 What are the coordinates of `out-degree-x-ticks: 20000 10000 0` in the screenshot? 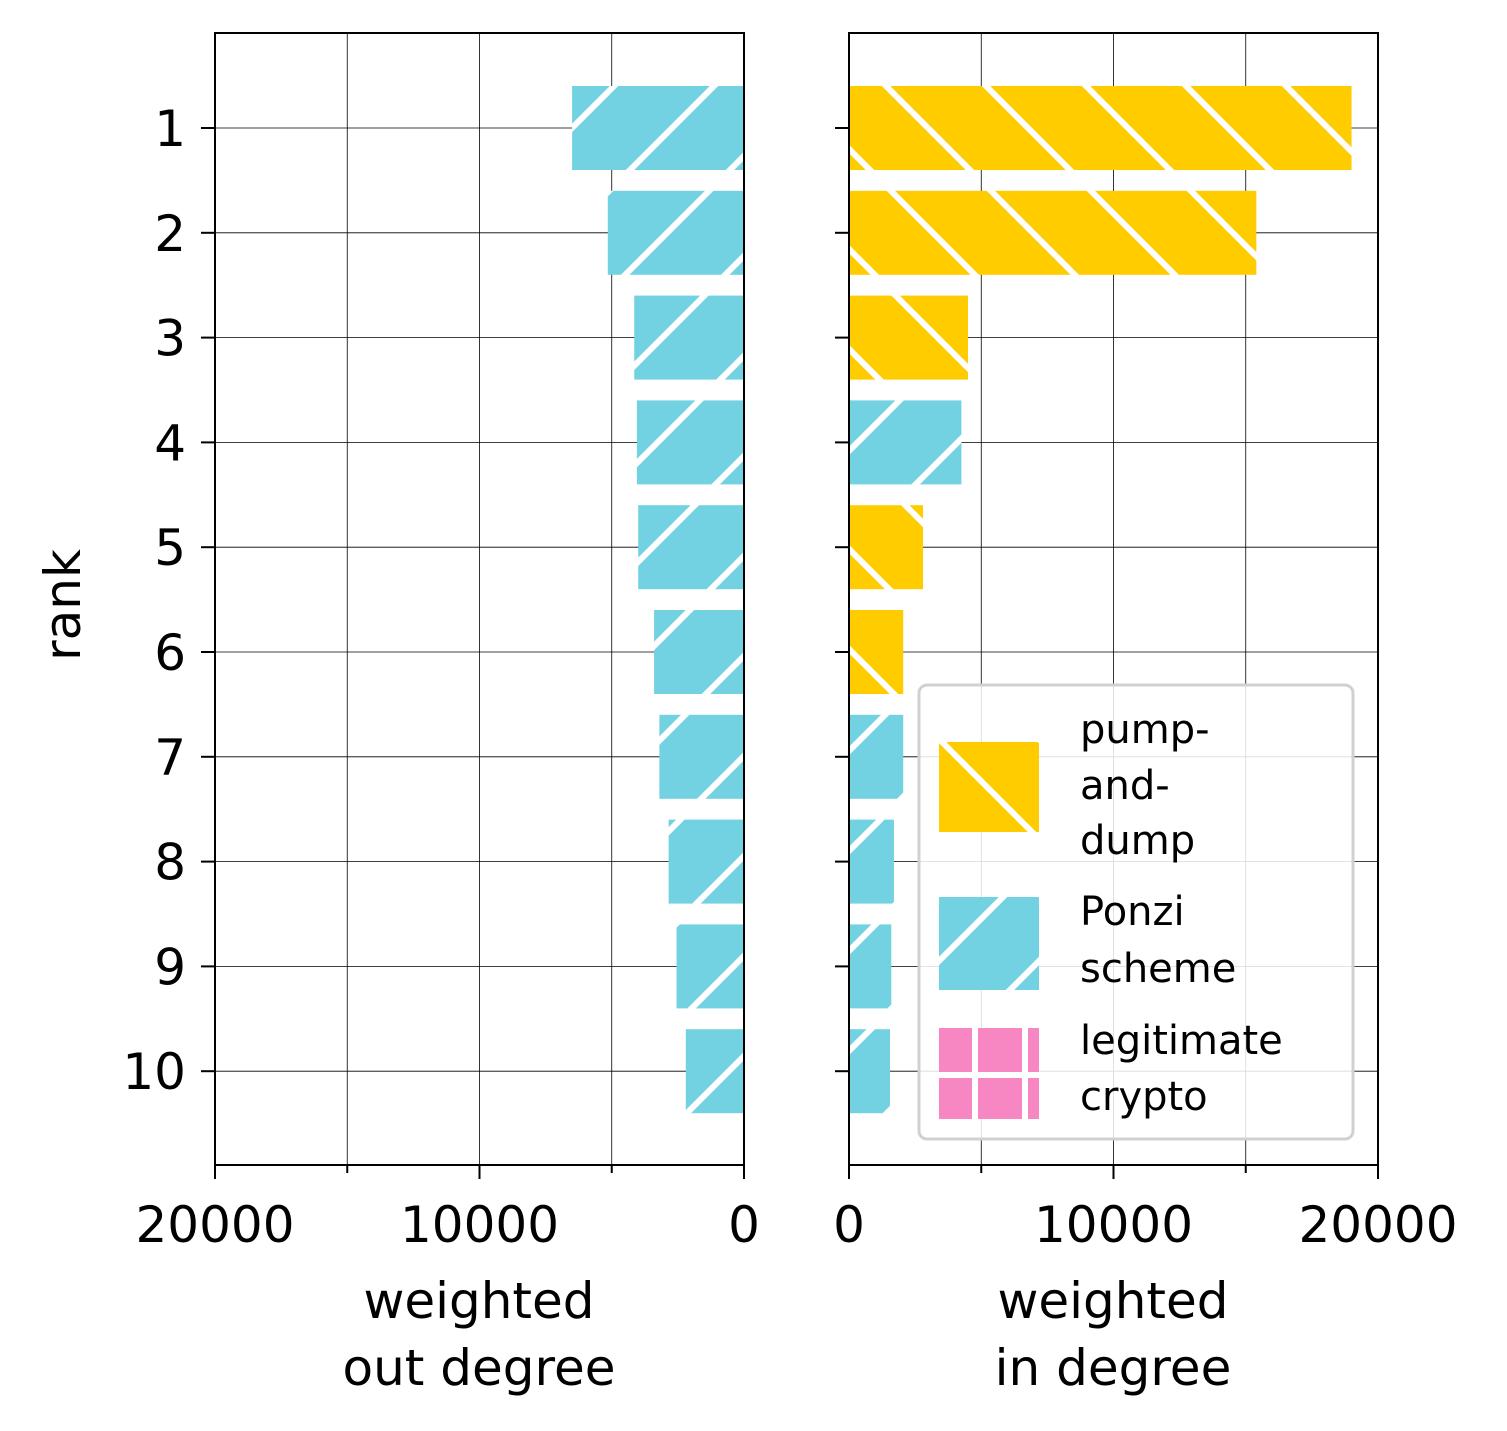 It's located at (447, 1209).